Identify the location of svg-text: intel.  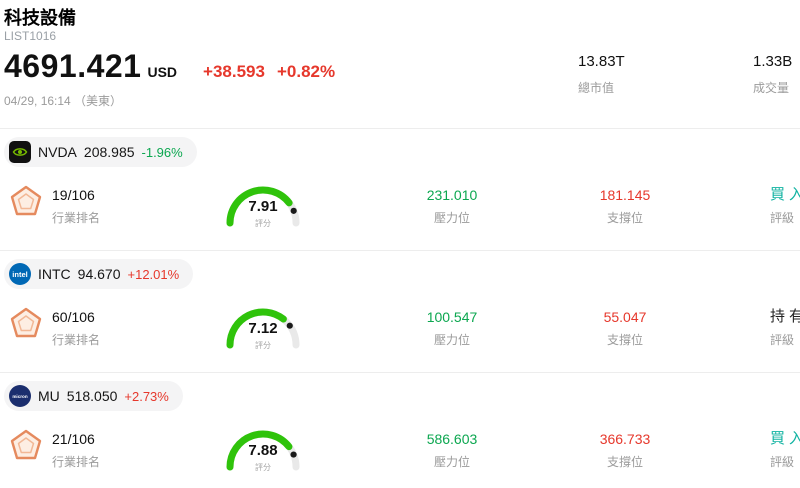
(19, 274).